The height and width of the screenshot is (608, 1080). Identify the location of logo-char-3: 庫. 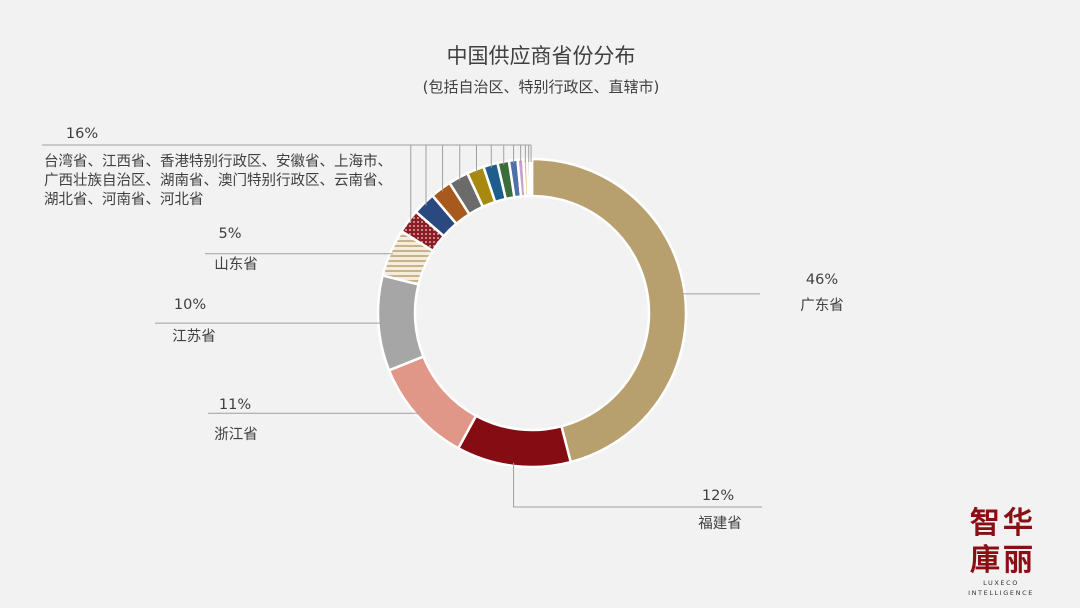
(985, 560).